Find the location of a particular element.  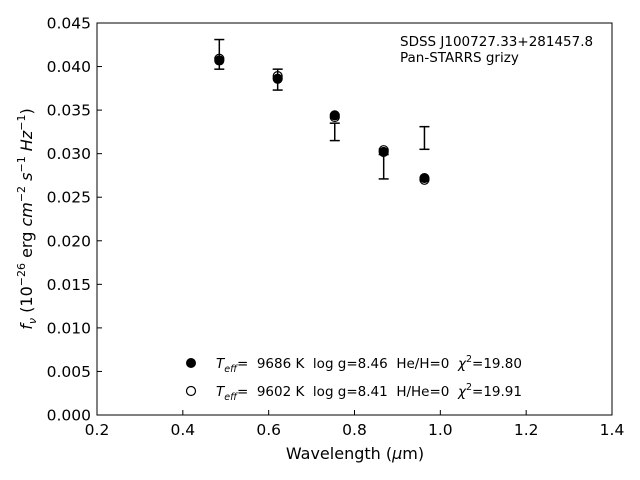

y-tick-label: 0.035 is located at coordinates (69, 111).